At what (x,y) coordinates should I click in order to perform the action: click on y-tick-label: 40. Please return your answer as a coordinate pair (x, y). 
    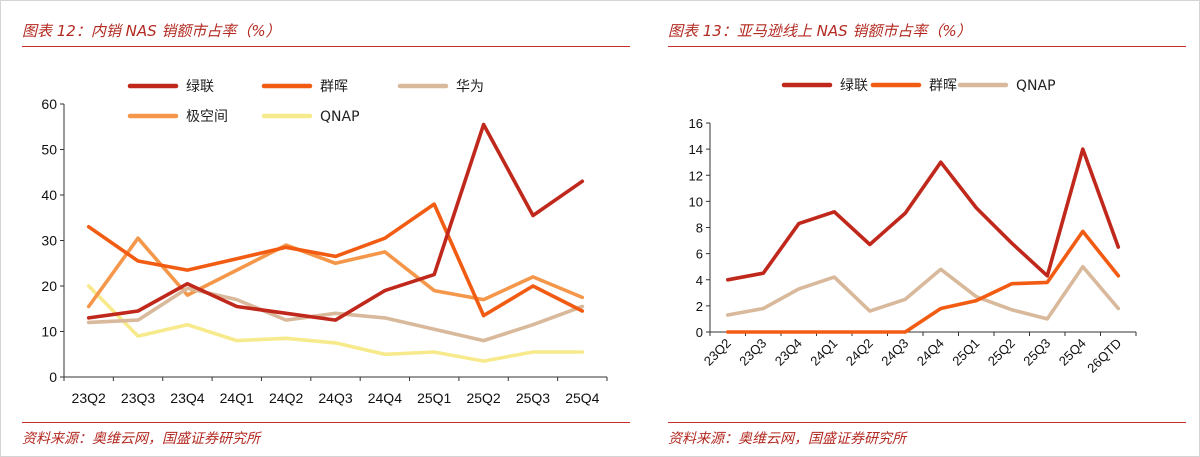
    Looking at the image, I should click on (49, 195).